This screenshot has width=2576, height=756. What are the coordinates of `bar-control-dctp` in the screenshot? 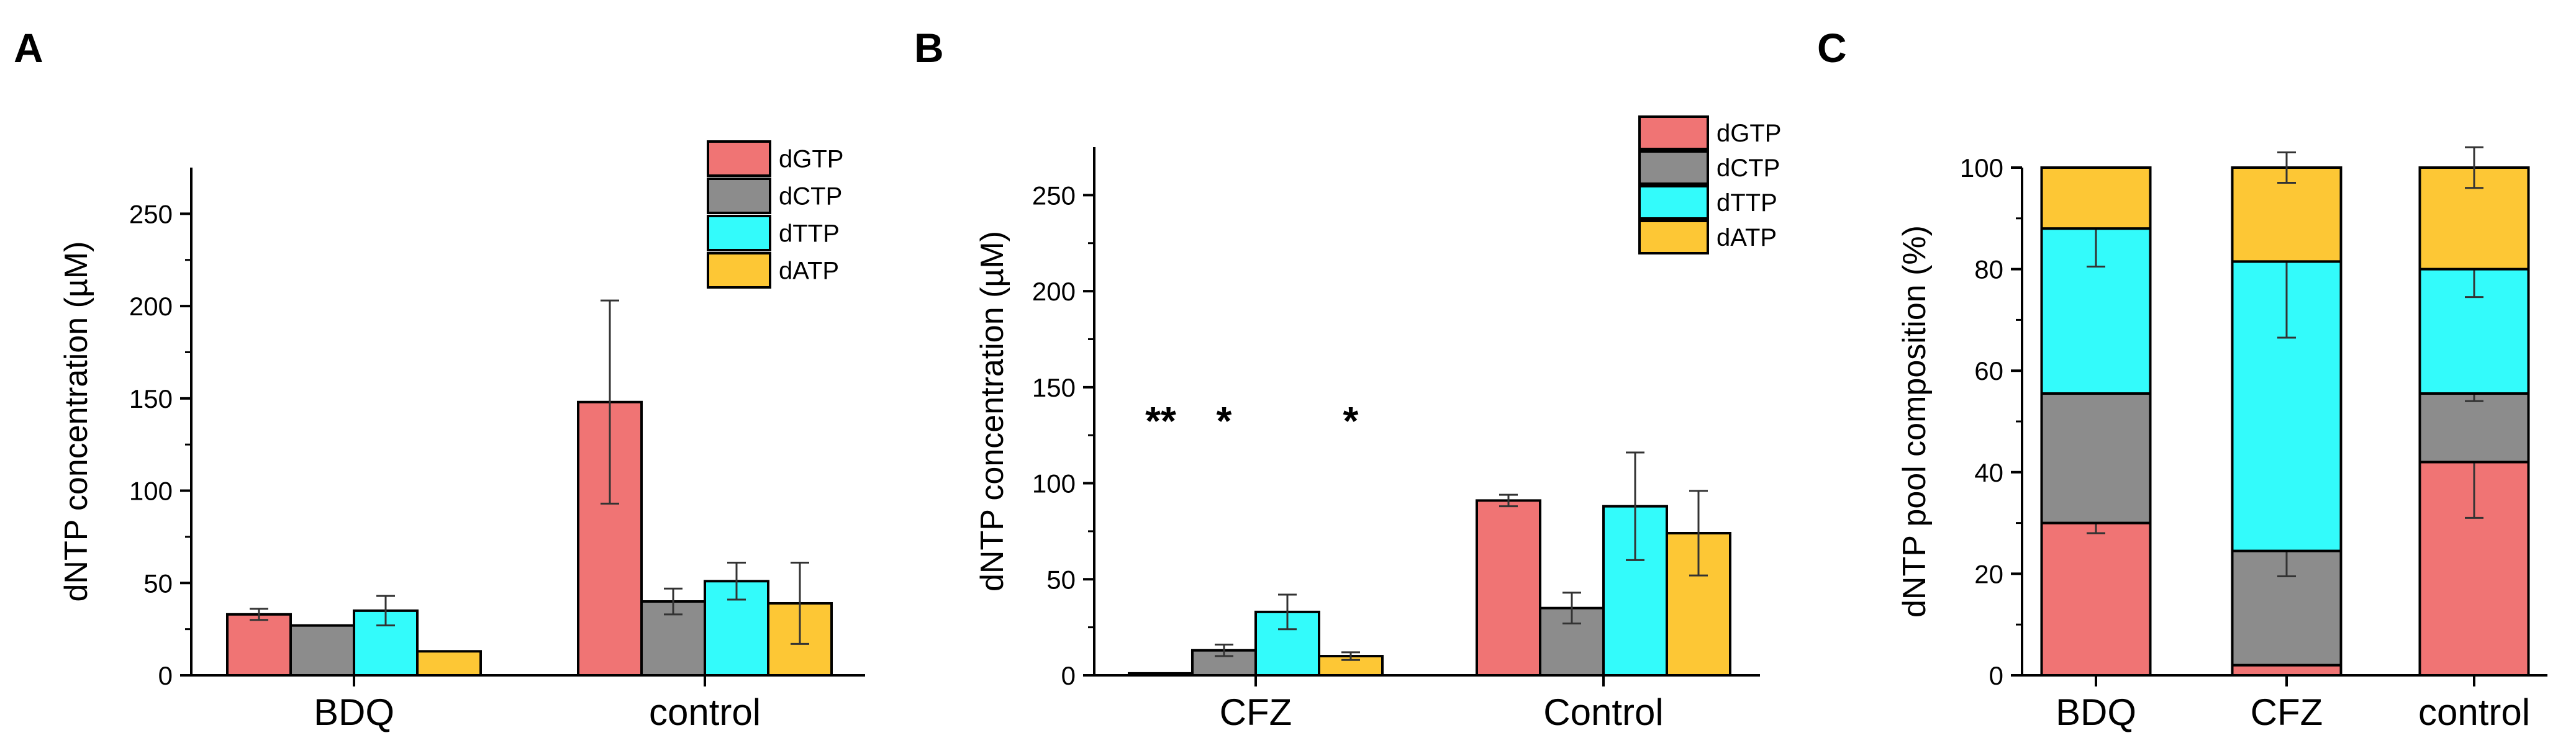 It's located at (2474, 428).